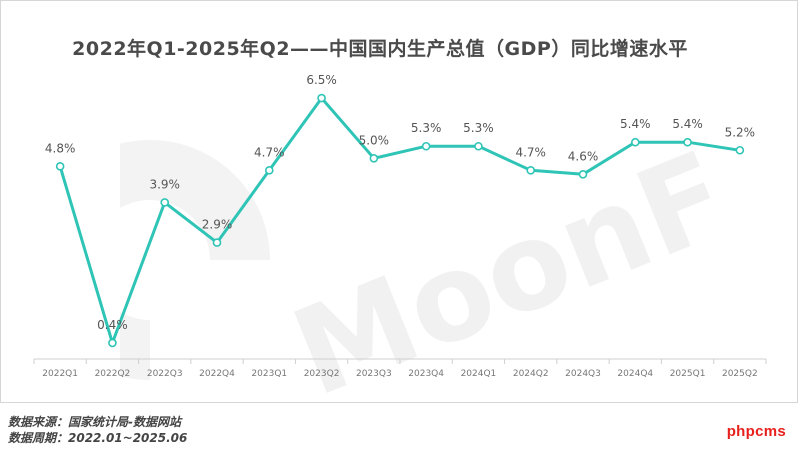 This screenshot has width=800, height=449. I want to click on x-tick-label: 2022Q2, so click(113, 374).